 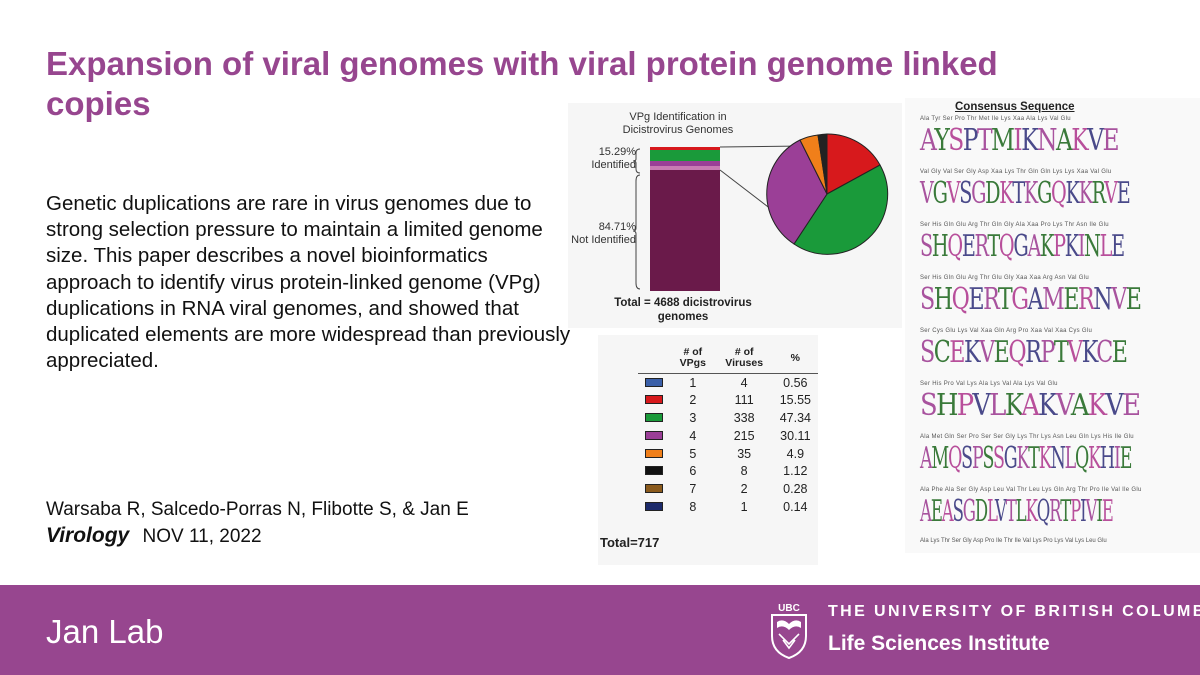 What do you see at coordinates (795, 400) in the screenshot?
I see `percent-value: 15.55` at bounding box center [795, 400].